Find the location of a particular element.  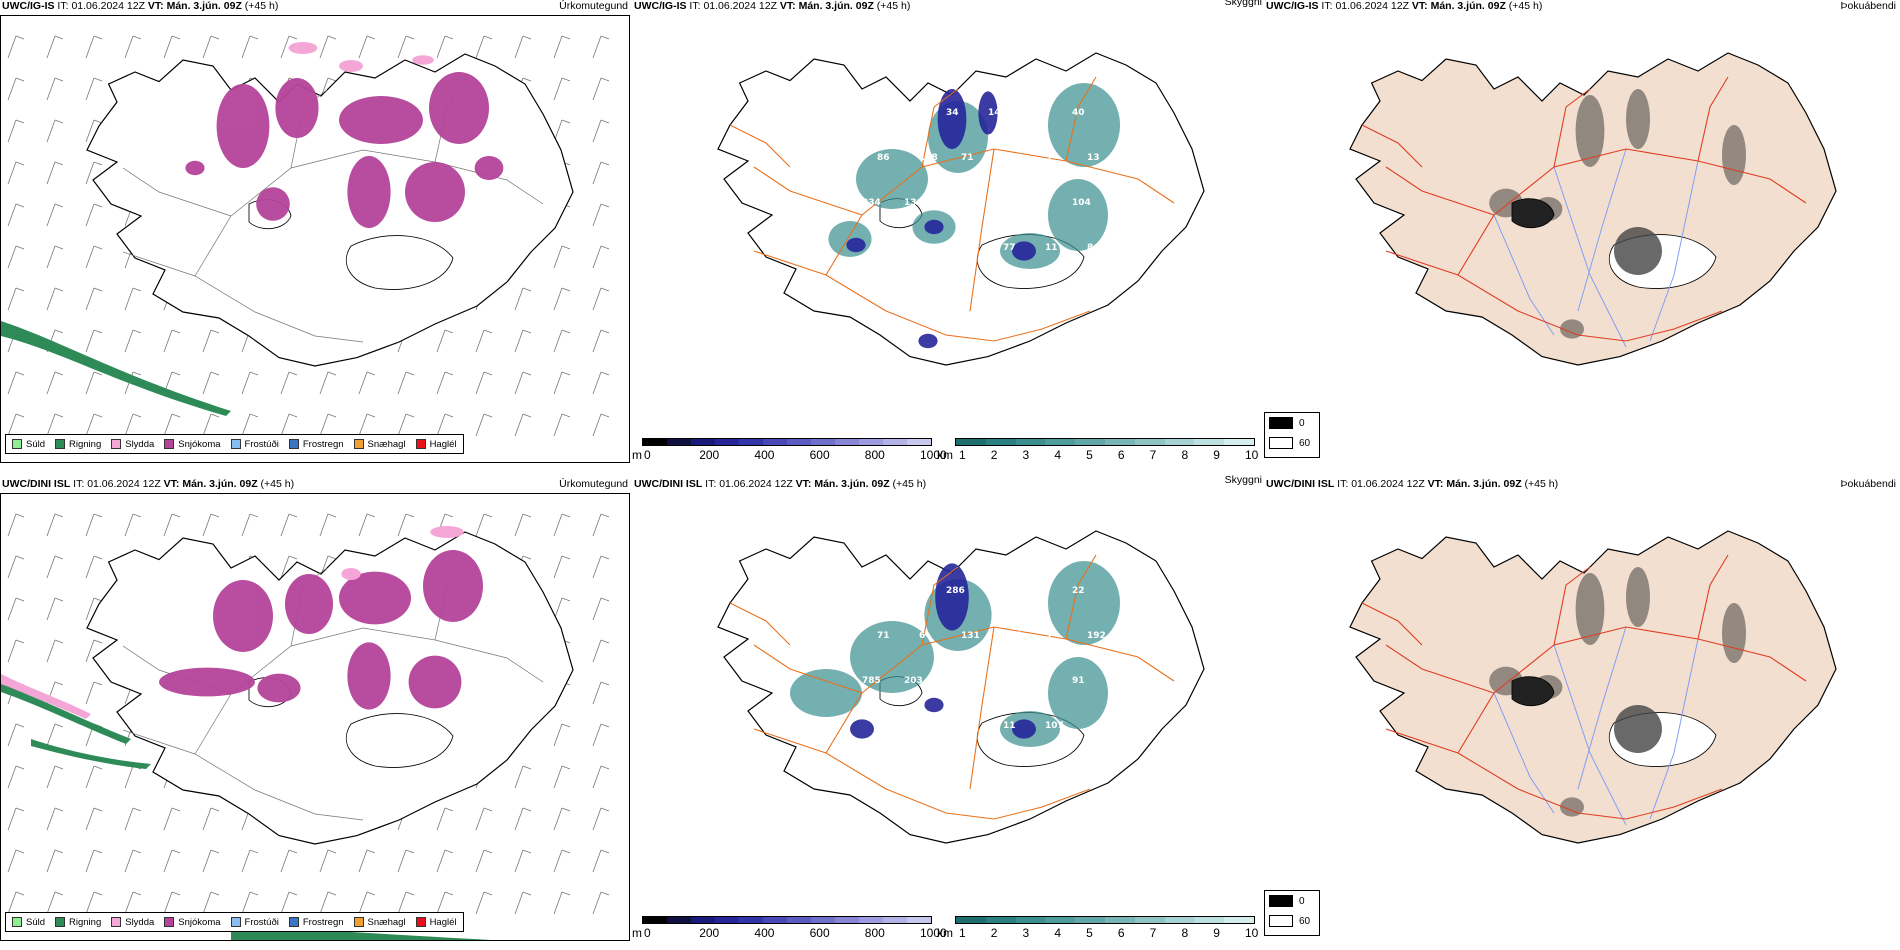

colorbar-tick-label: 800 is located at coordinates (874, 455).